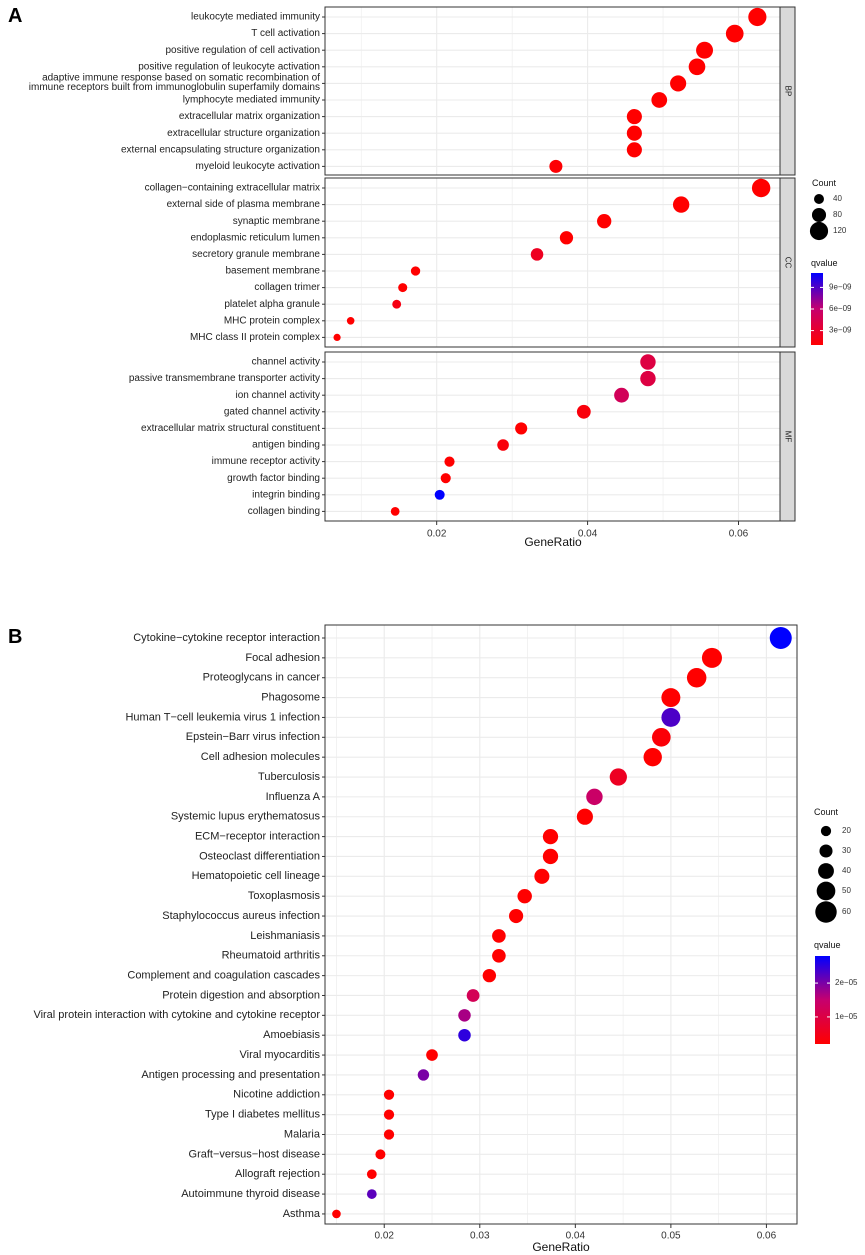 The width and height of the screenshot is (865, 1255). What do you see at coordinates (257, 166) in the screenshot?
I see `term-label: myeloid leukocyte activation` at bounding box center [257, 166].